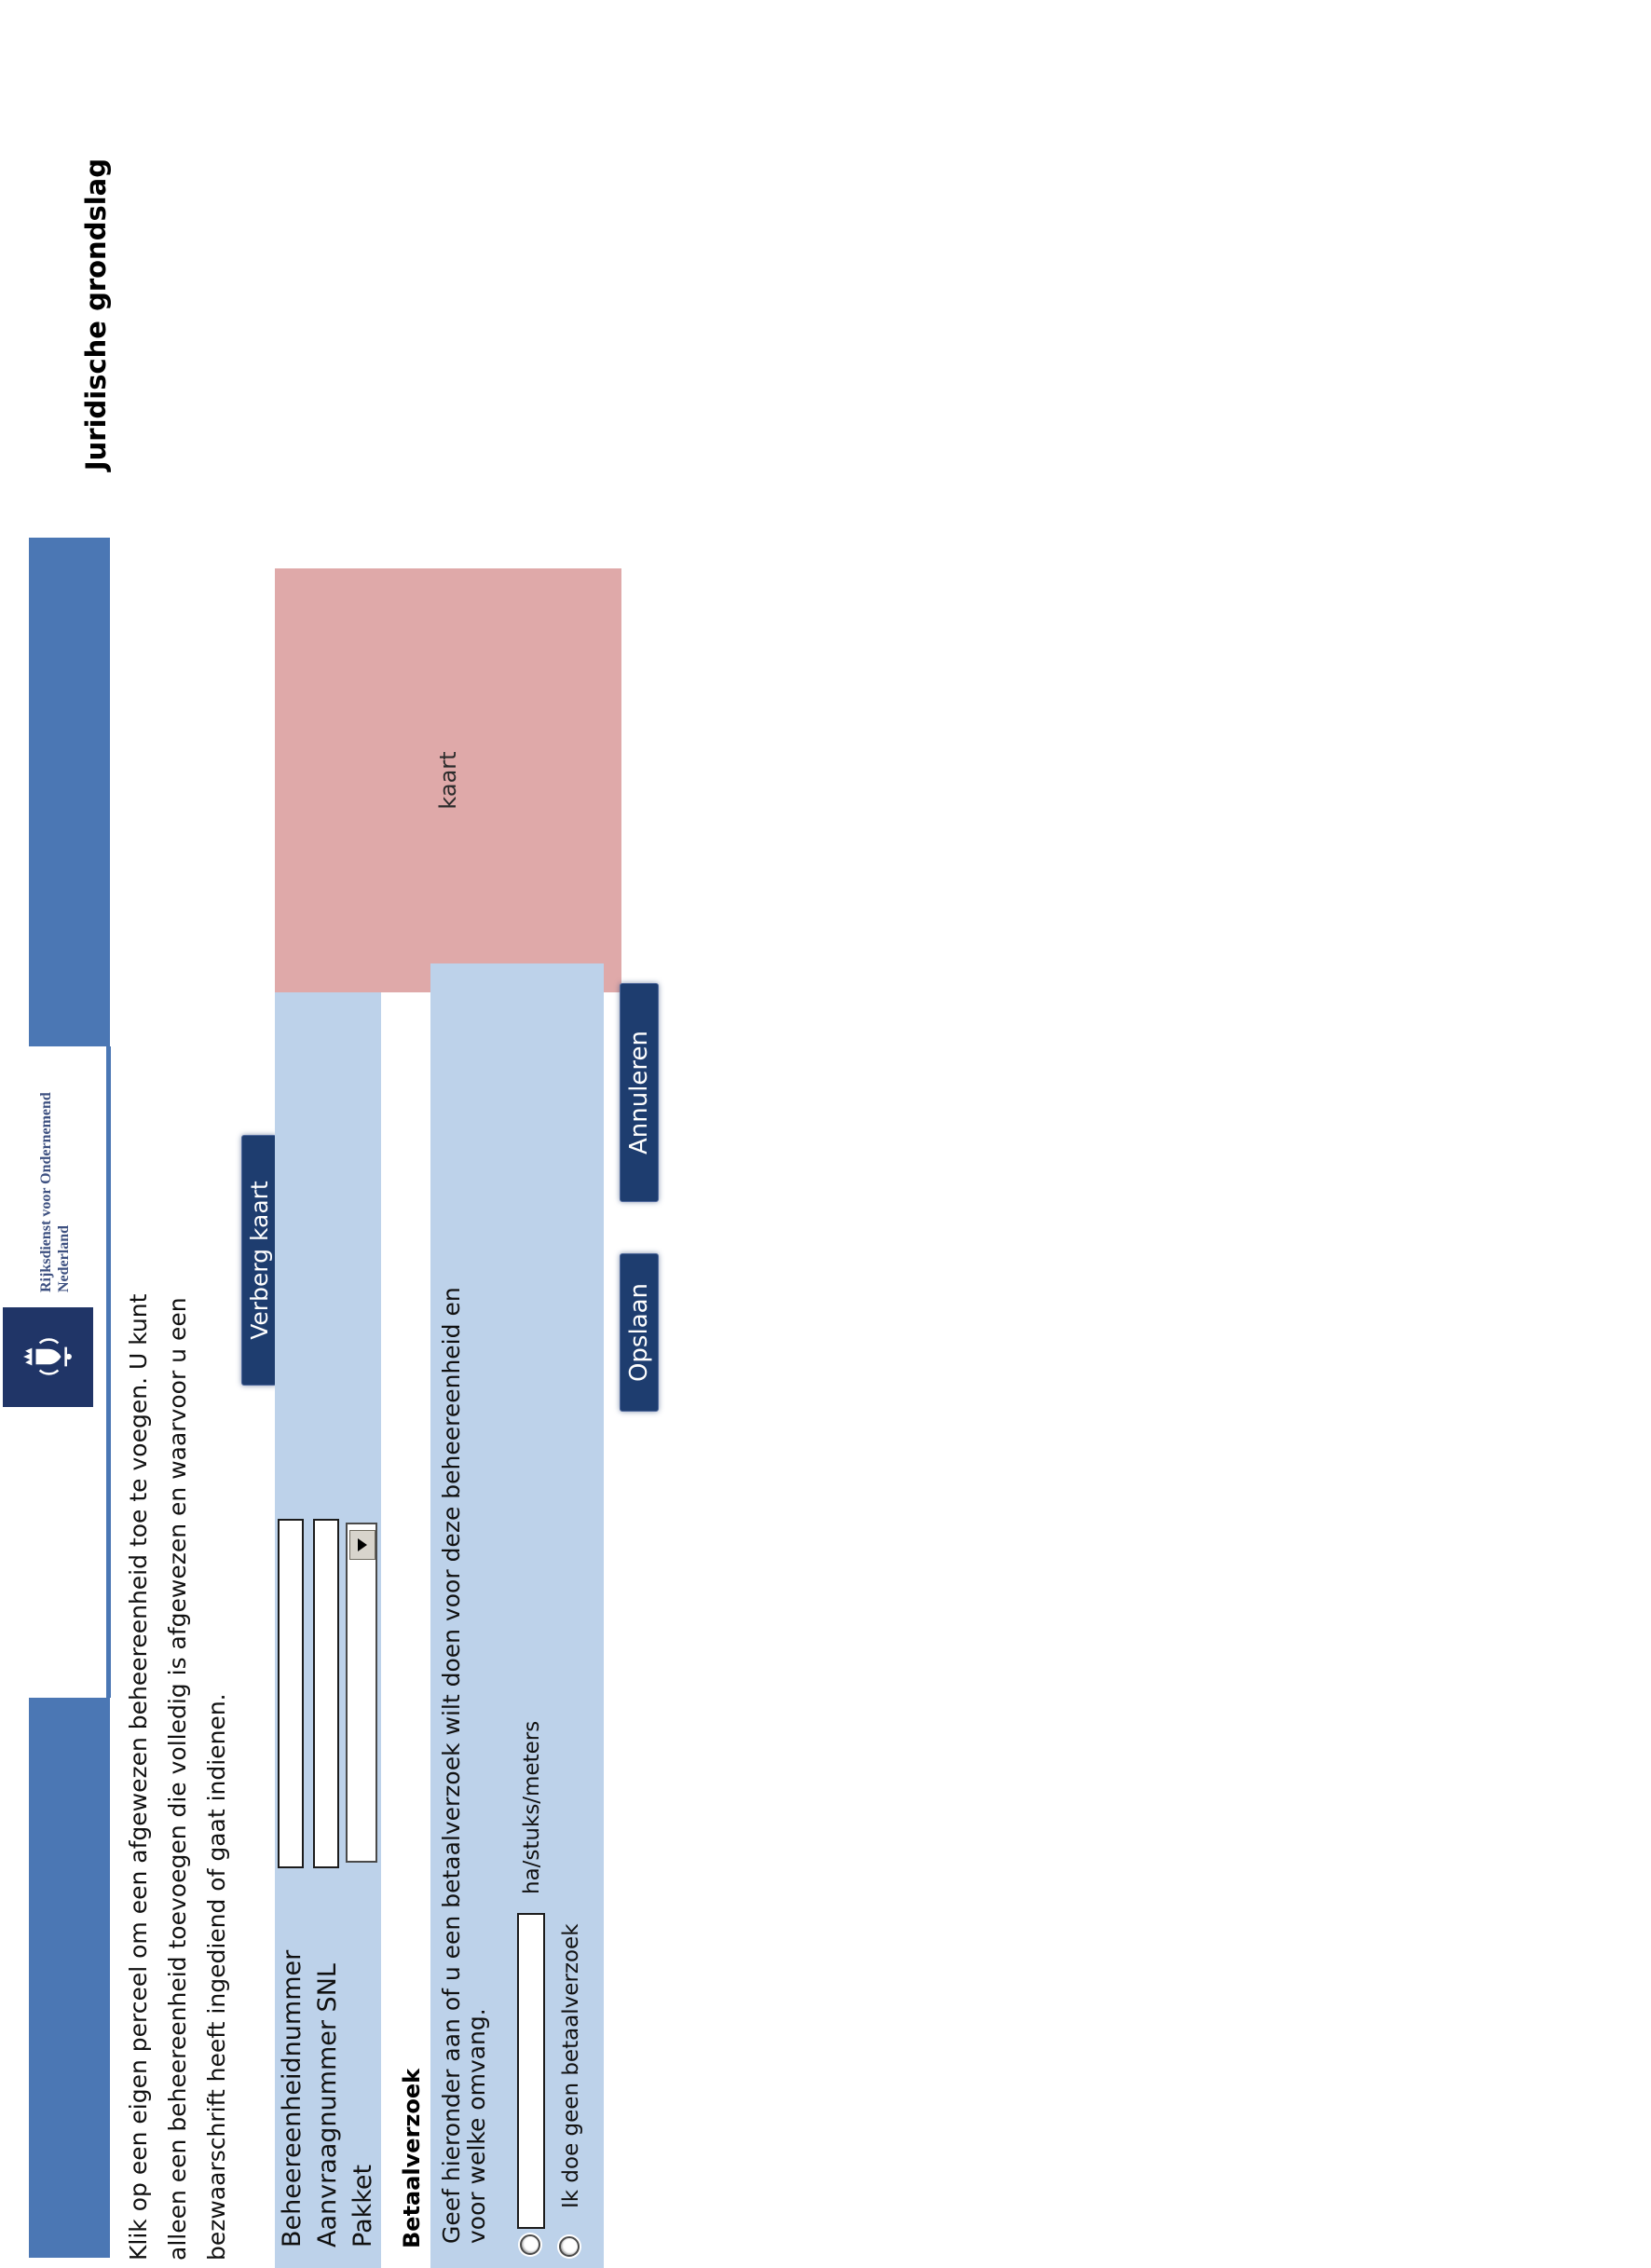 This screenshot has width=1651, height=2268. I want to click on pakket-label: Pakket, so click(362, 2206).